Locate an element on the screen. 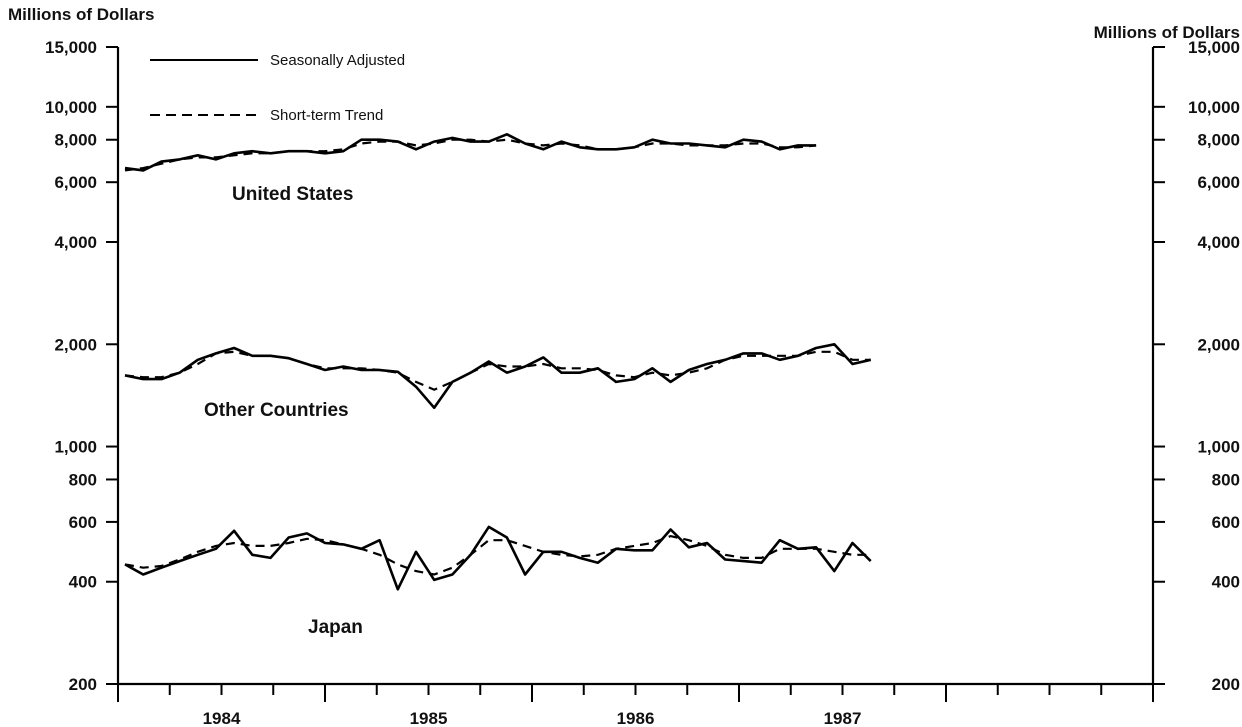 This screenshot has width=1242, height=727. other-countries-adjusted-line is located at coordinates (497, 376).